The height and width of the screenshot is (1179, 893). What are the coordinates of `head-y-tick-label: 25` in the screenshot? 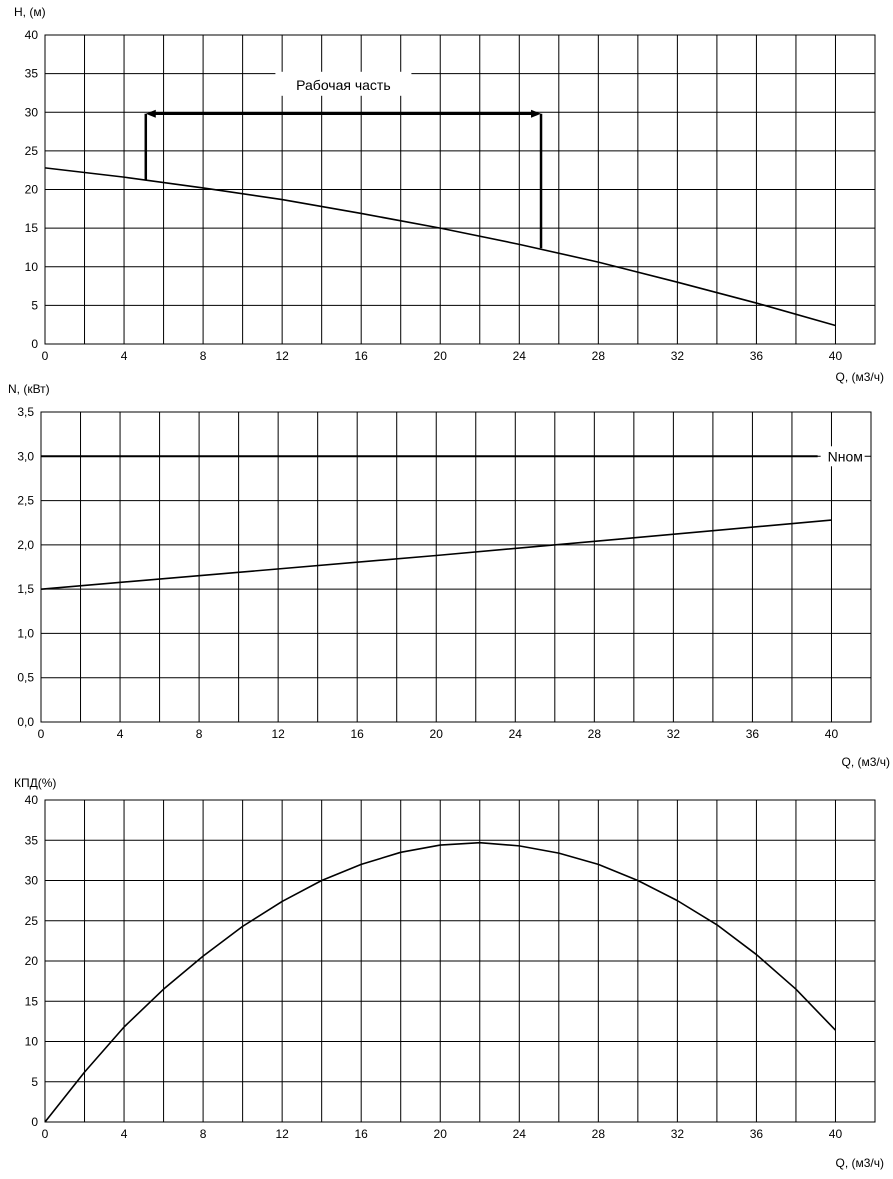 It's located at (32, 151).